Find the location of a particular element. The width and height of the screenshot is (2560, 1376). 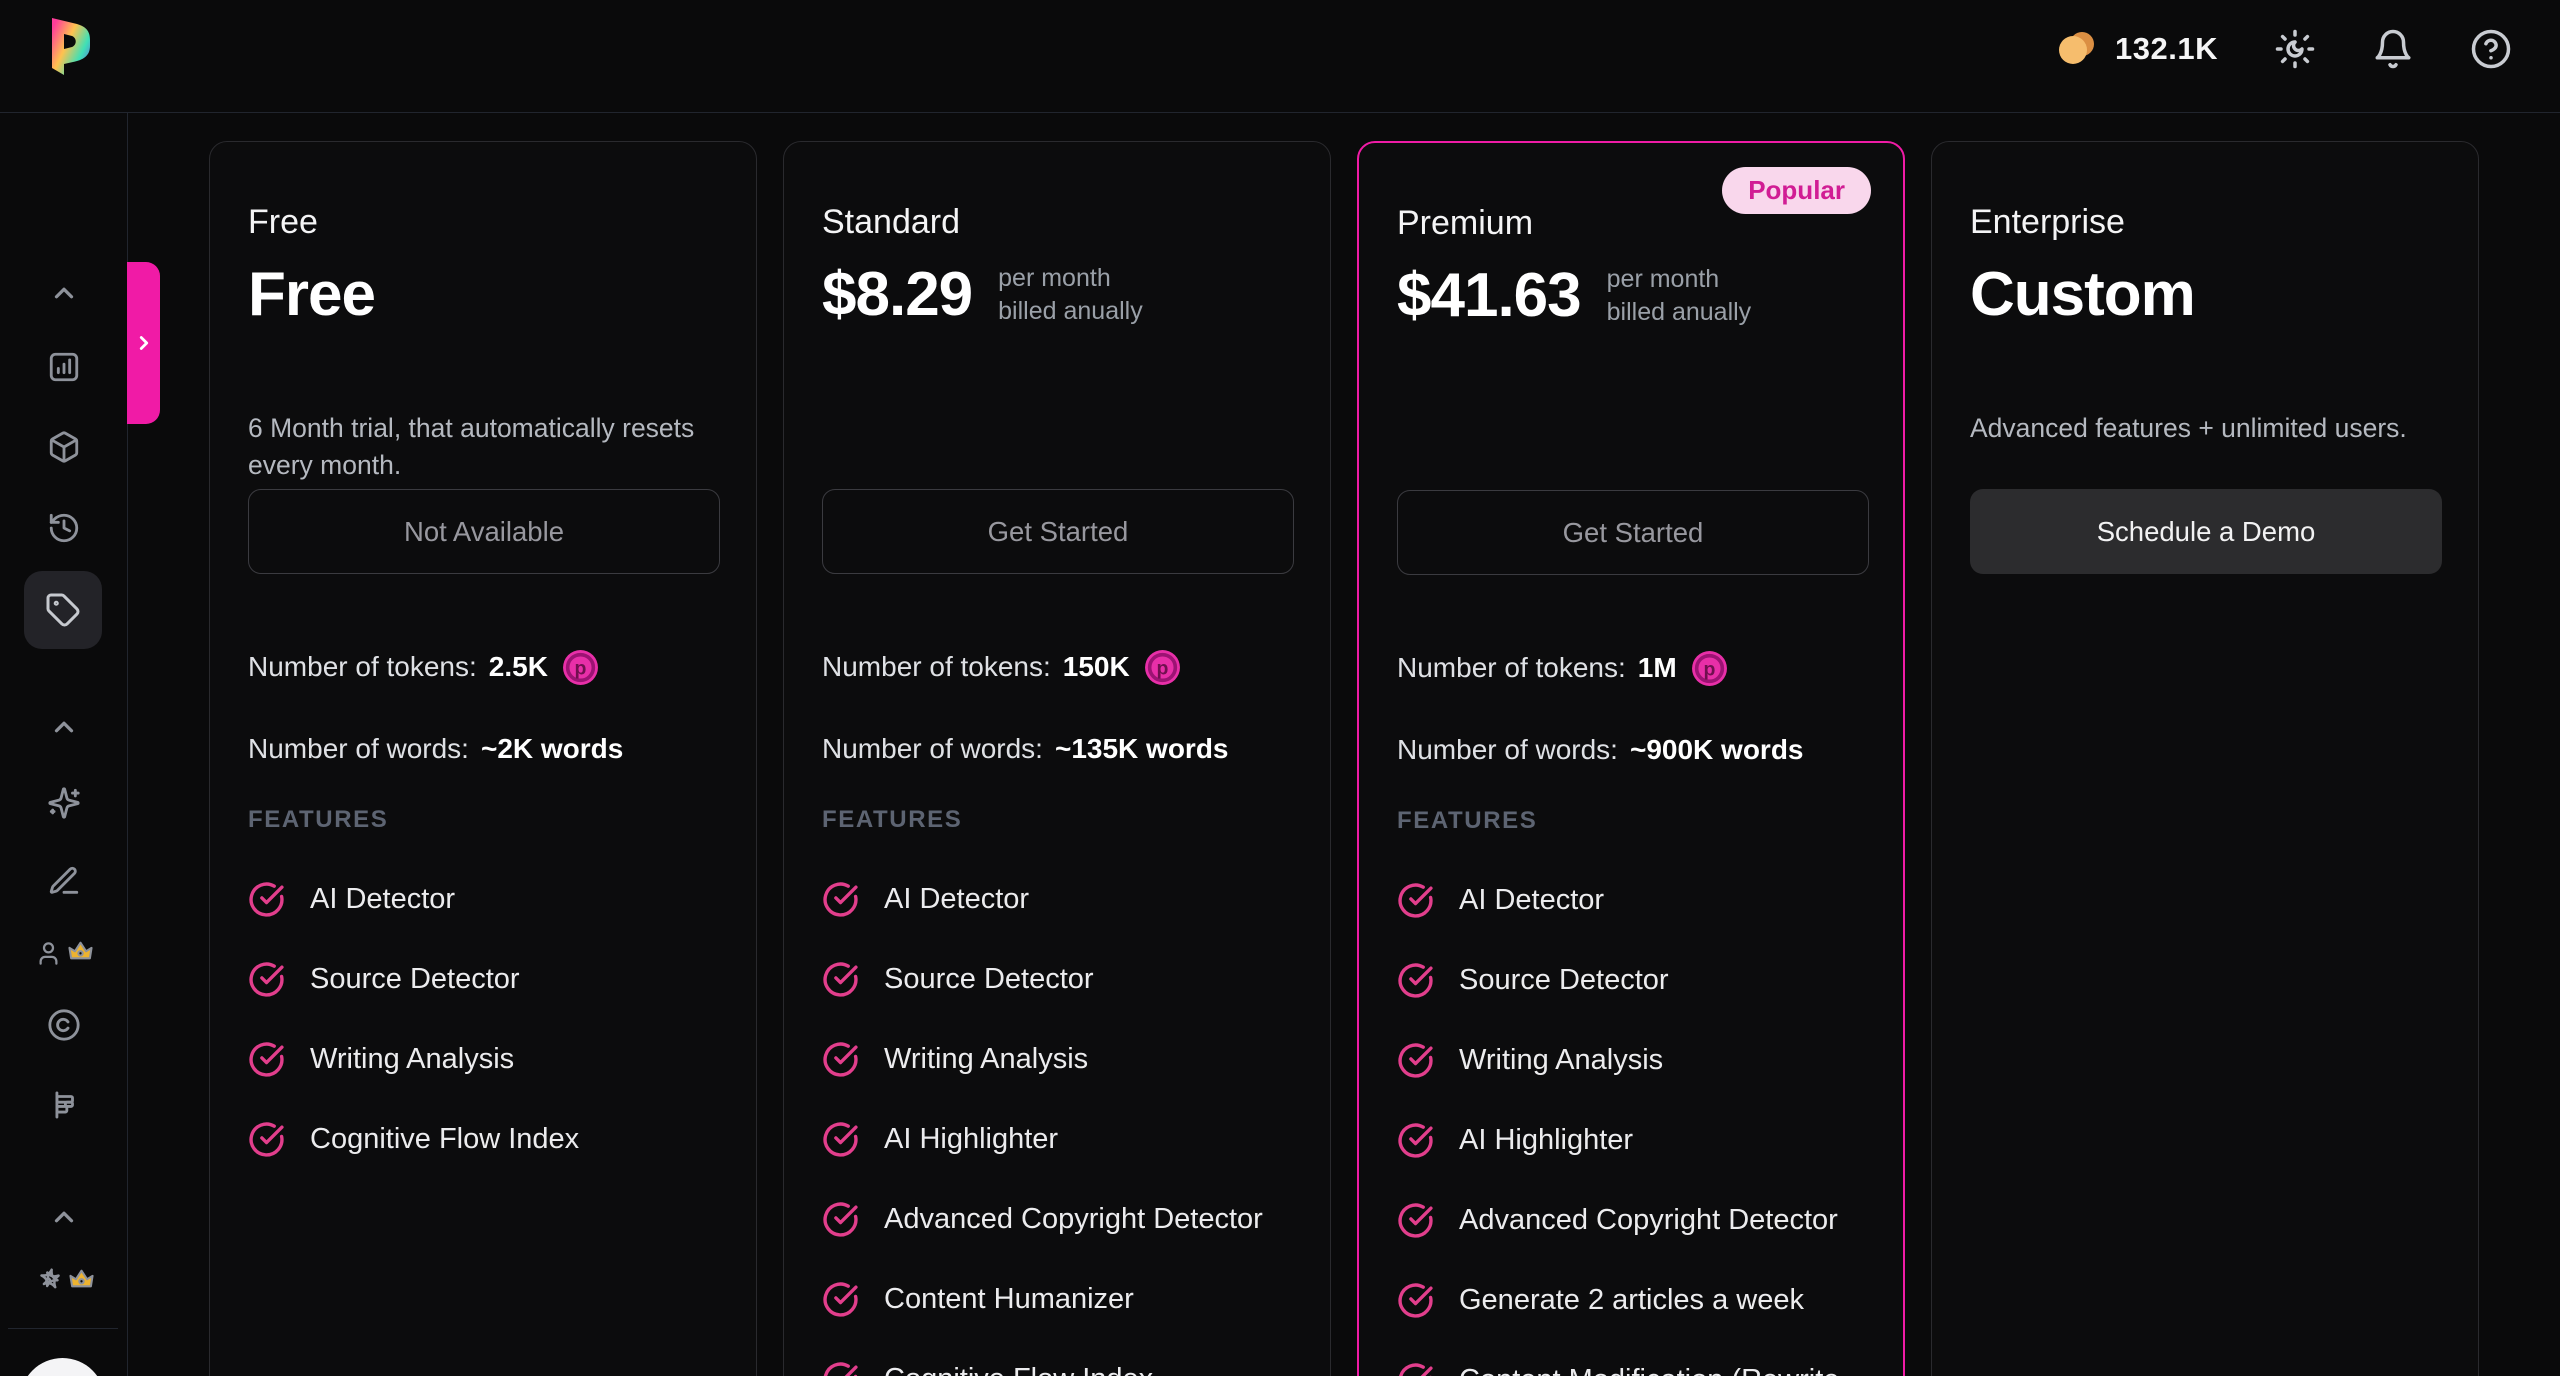

help-button is located at coordinates (2491, 49).